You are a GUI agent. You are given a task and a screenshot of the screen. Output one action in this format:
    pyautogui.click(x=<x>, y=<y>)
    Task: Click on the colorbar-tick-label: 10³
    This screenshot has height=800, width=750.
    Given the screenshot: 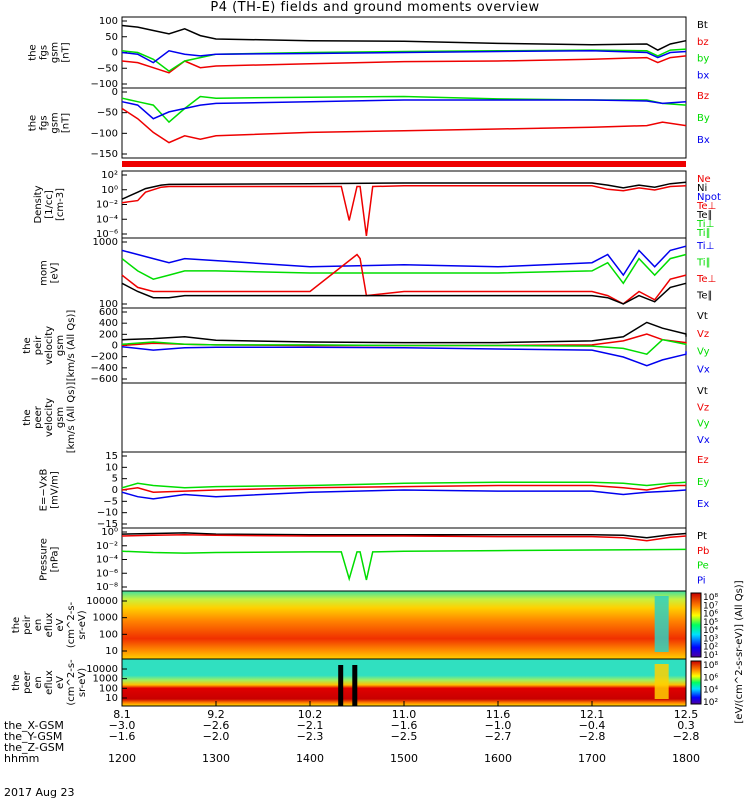 What is the action you would take?
    pyautogui.click(x=710, y=639)
    